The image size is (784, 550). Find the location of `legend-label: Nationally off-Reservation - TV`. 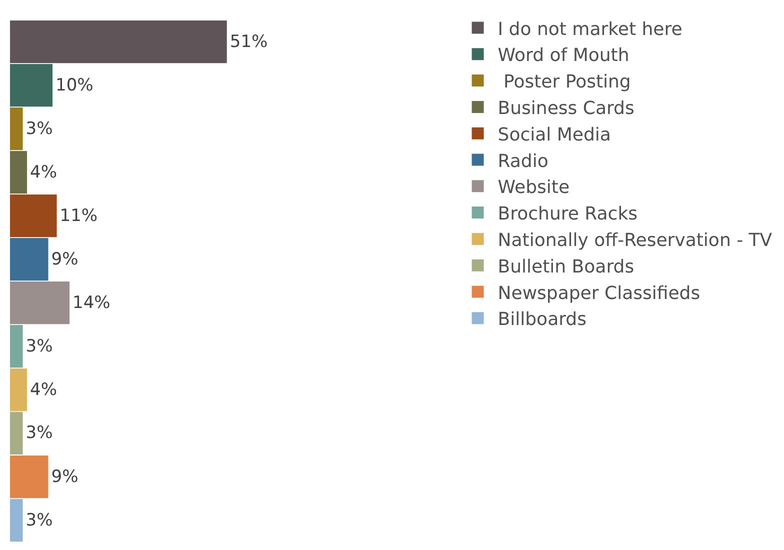

legend-label: Nationally off-Reservation - TV is located at coordinates (635, 240).